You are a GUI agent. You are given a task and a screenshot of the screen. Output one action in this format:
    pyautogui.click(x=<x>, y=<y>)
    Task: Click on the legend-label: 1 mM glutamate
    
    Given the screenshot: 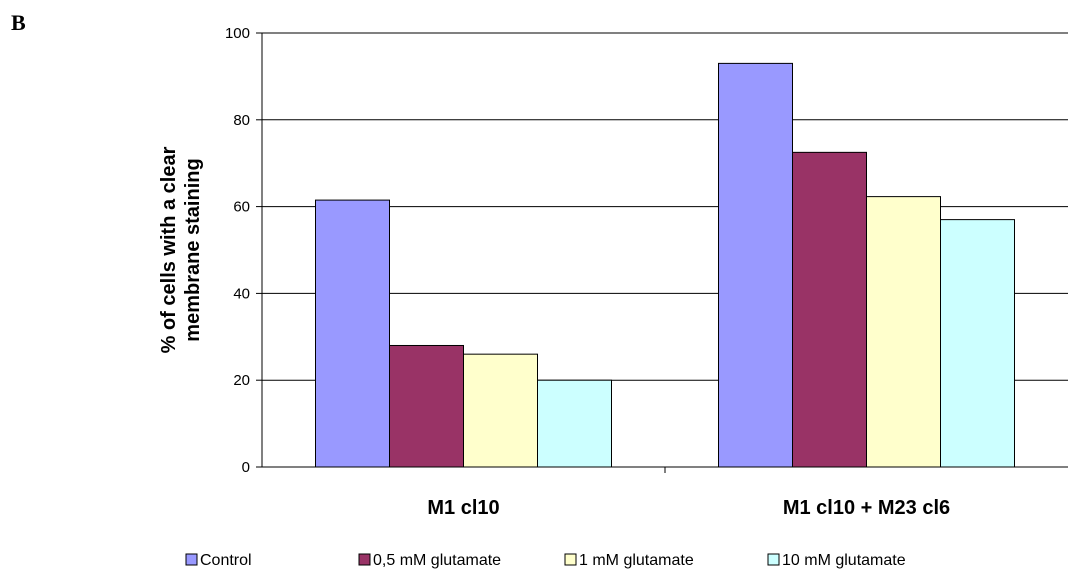 What is the action you would take?
    pyautogui.click(x=636, y=560)
    